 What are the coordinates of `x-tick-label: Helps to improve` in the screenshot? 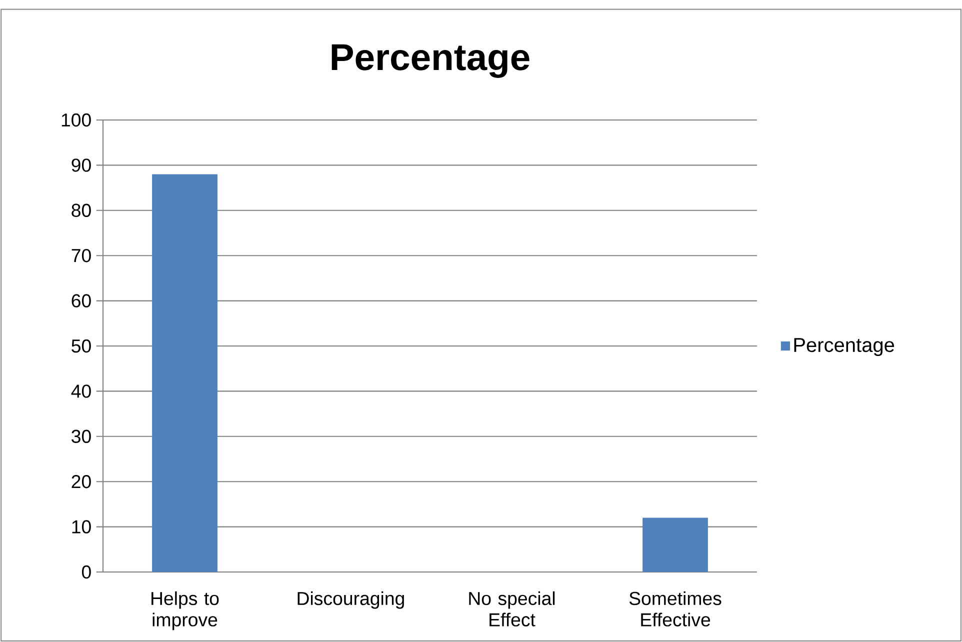 It's located at (185, 610).